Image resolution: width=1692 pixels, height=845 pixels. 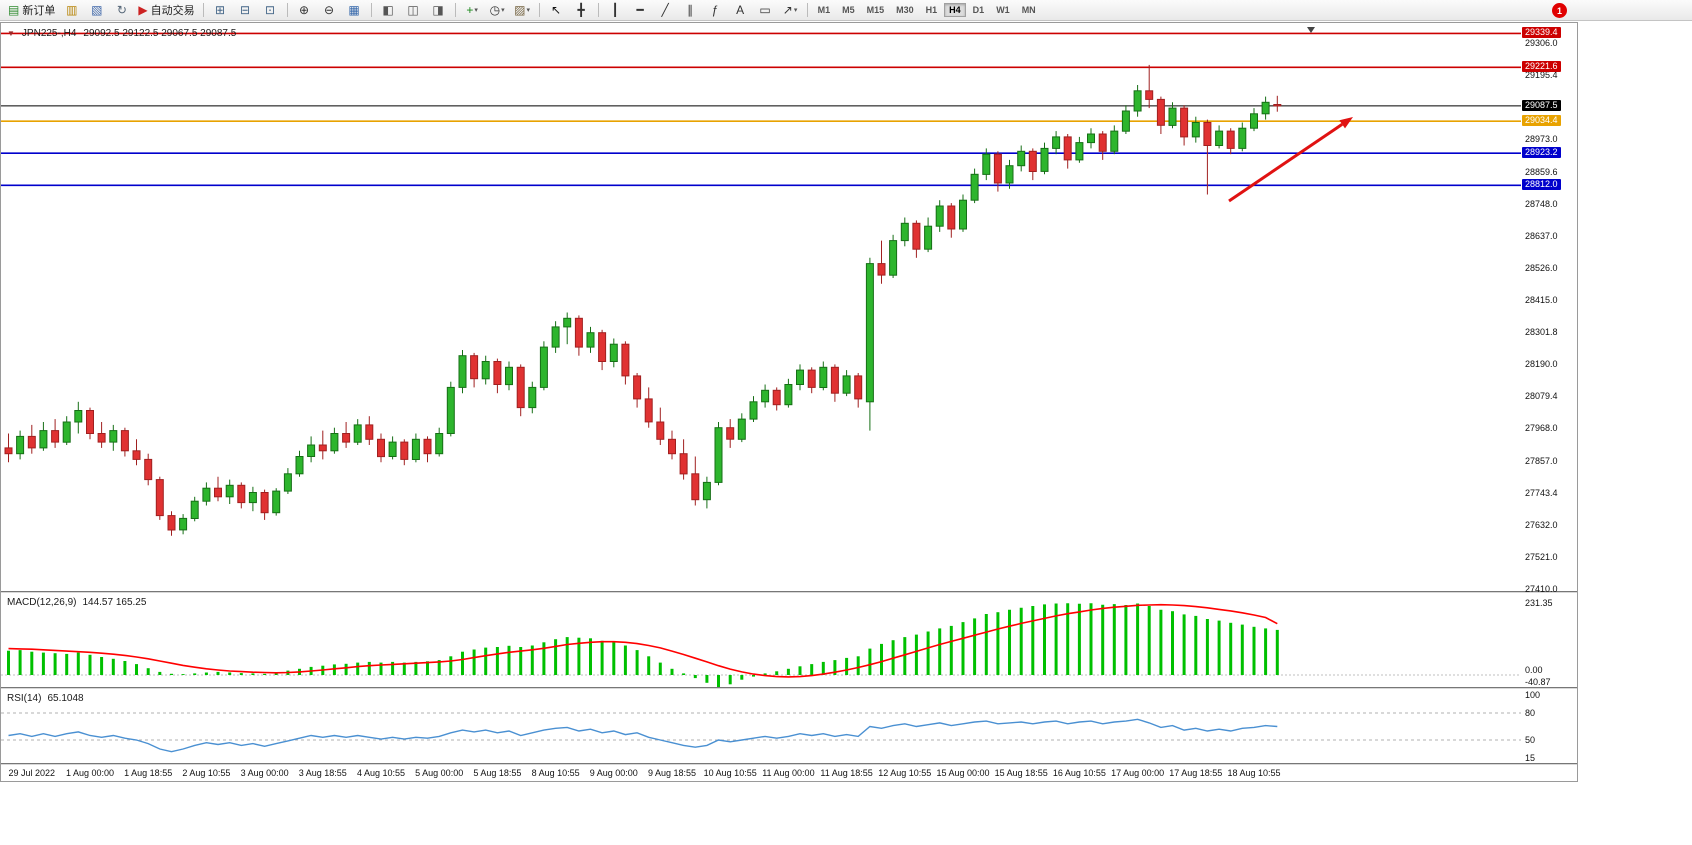 I want to click on market-watch-button: ⊟, so click(x=245, y=10).